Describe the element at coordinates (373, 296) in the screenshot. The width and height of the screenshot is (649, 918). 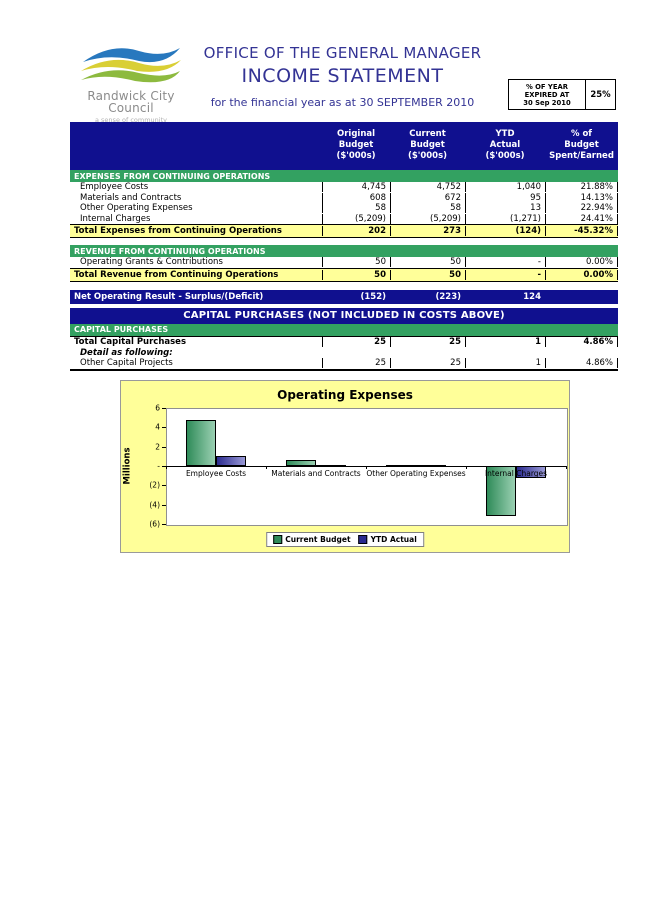
I see `cell-value: (152)` at that location.